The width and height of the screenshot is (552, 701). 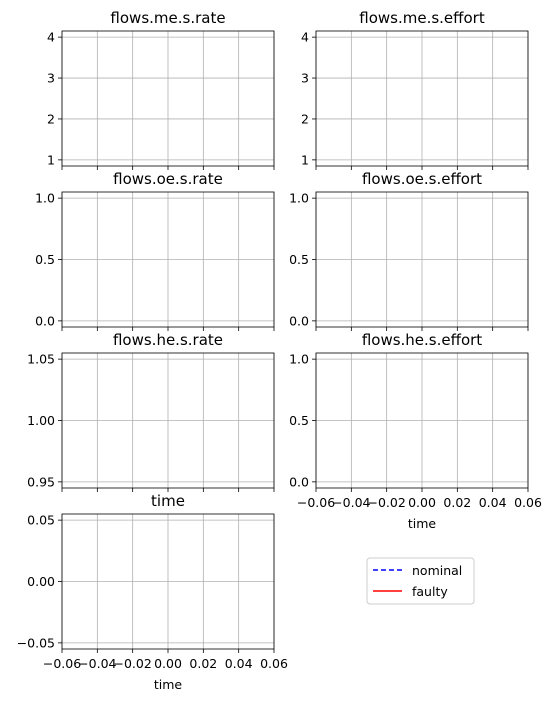 I want to click on subplot-title: time, so click(x=168, y=501).